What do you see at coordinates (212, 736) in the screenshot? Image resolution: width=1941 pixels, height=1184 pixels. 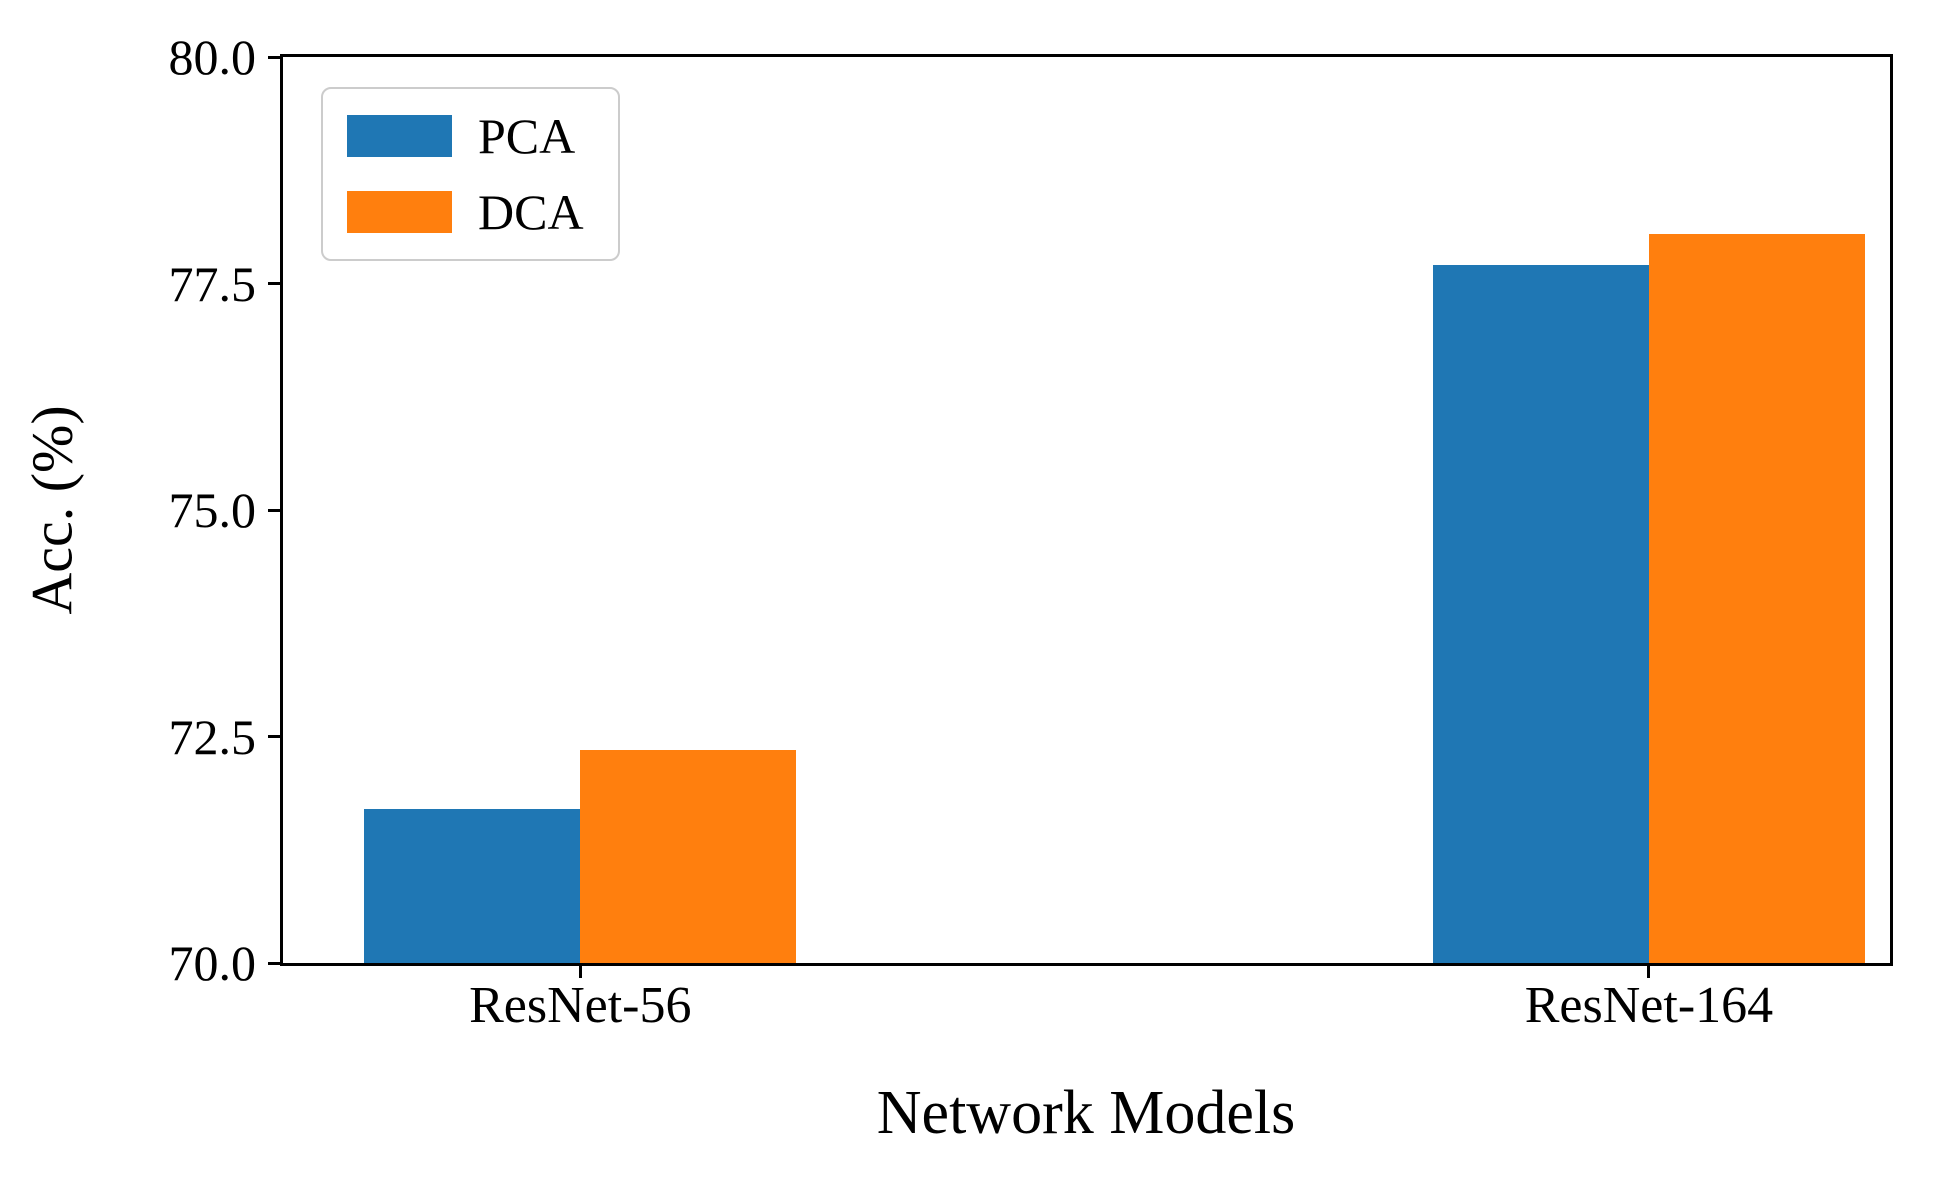 I see `y-tick-label: 72.5` at bounding box center [212, 736].